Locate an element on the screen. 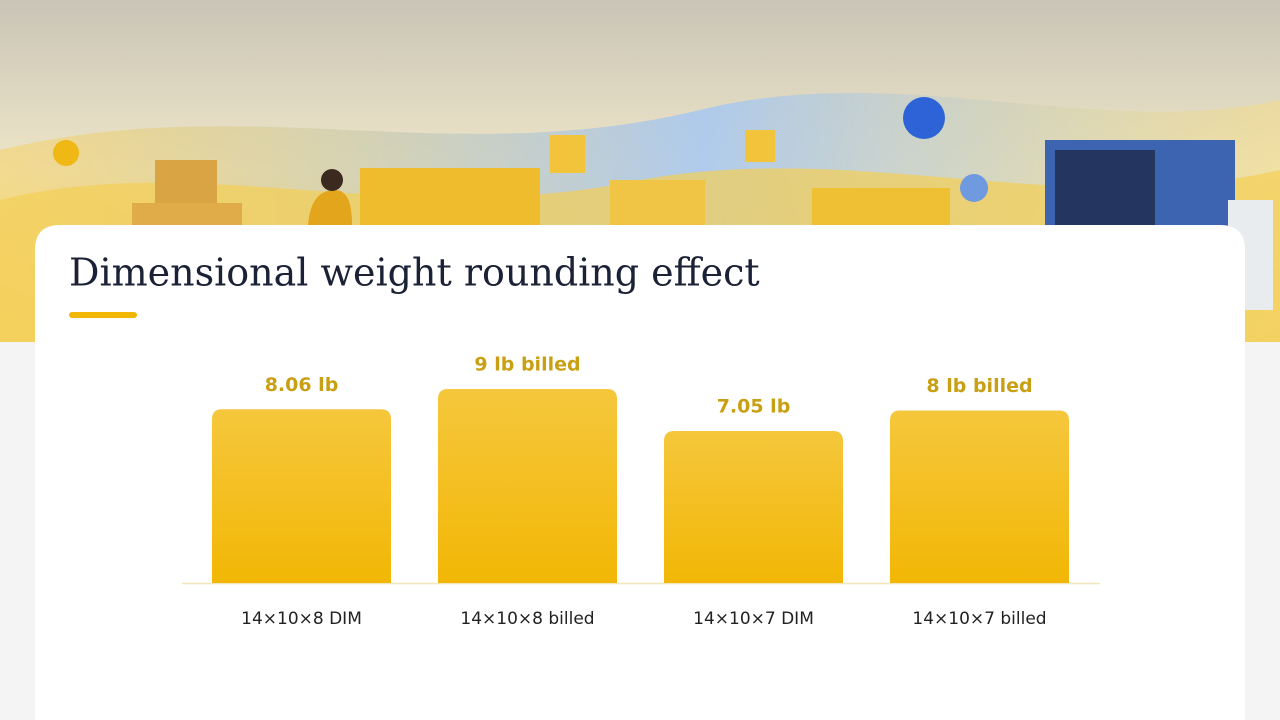 The height and width of the screenshot is (720, 1280). category-label: 14×10×7 billed is located at coordinates (979, 619).